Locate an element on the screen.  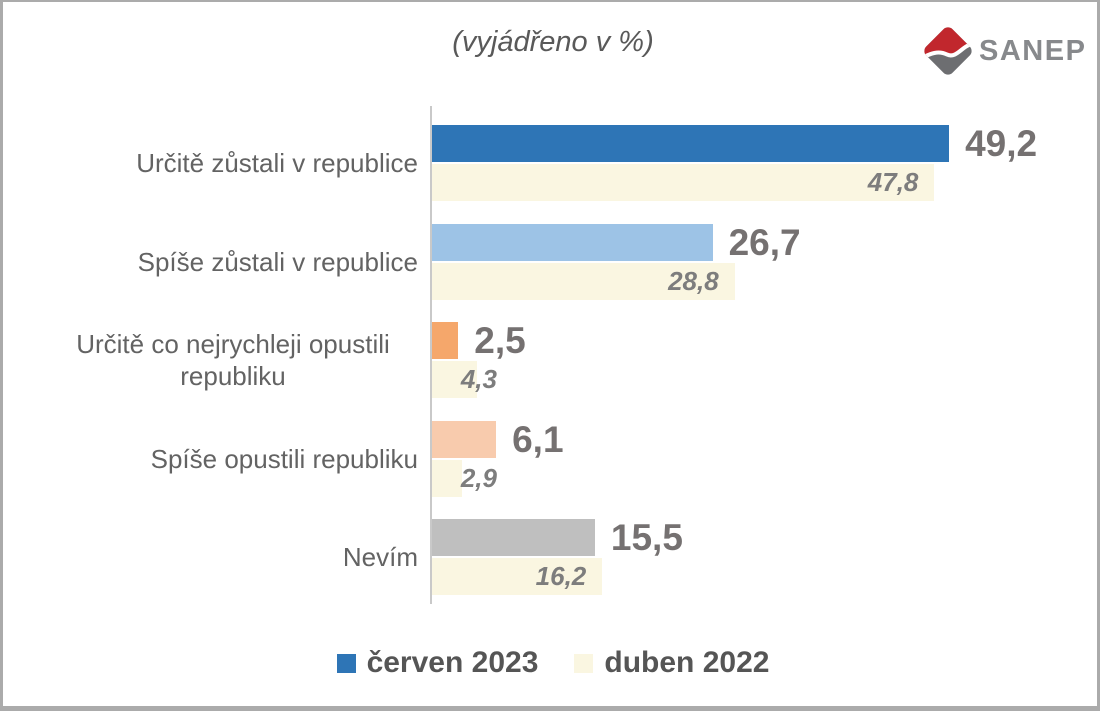
legend-label: duben 2022 is located at coordinates (687, 662).